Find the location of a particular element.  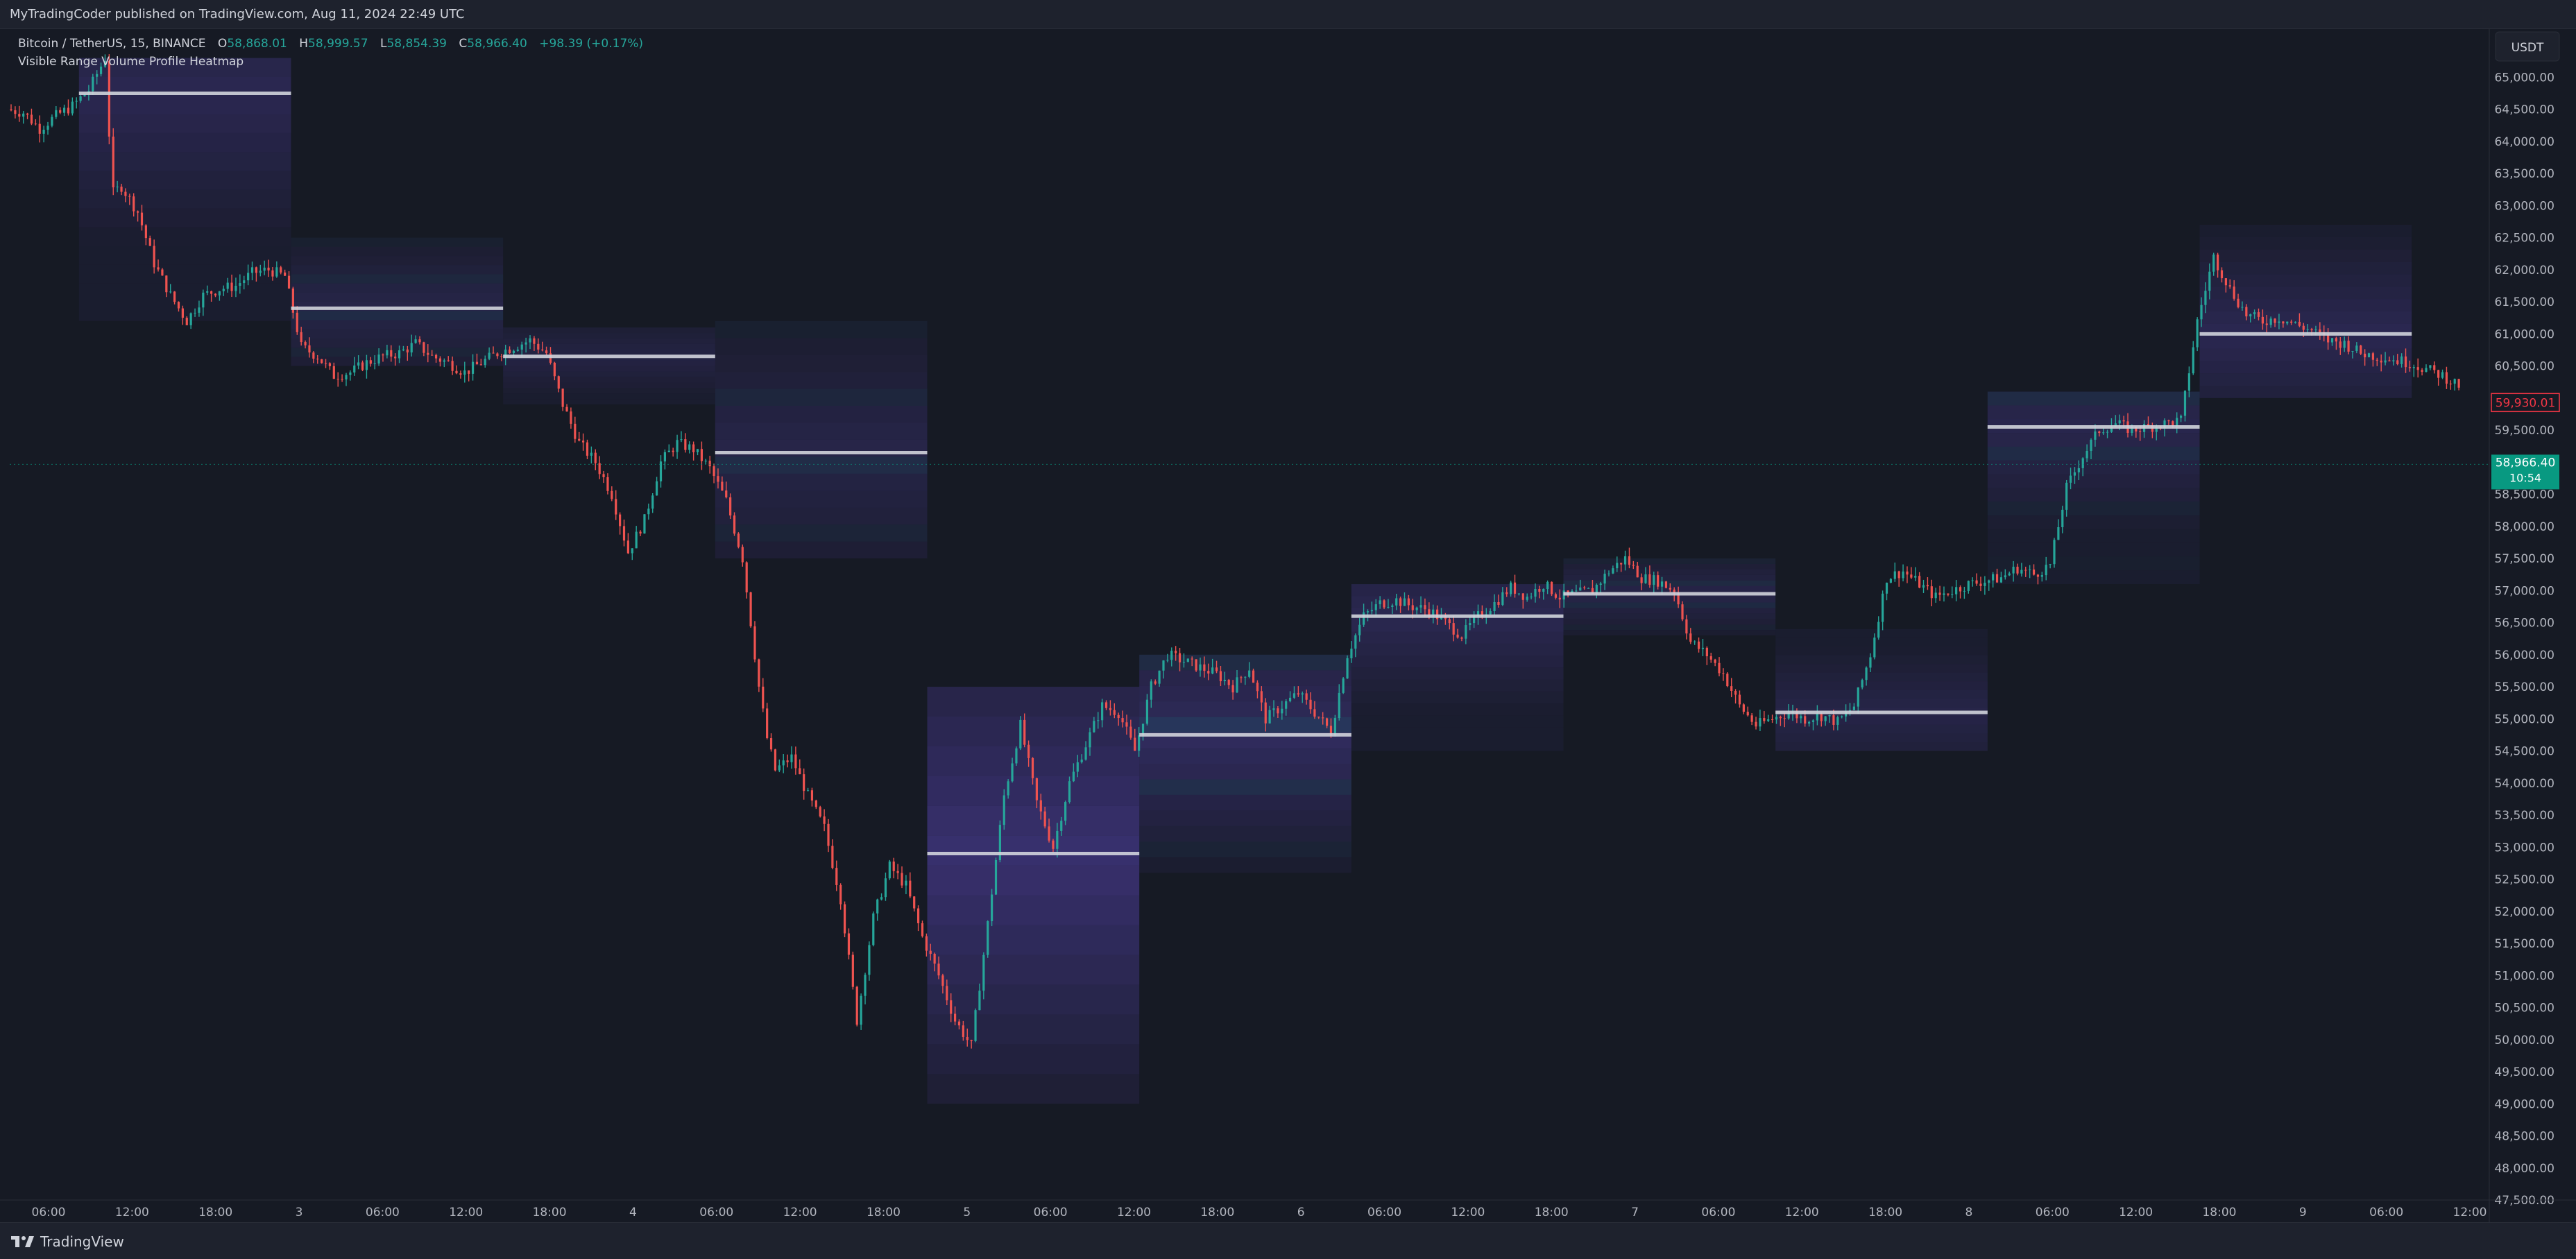

currency-button is located at coordinates (2527, 46).